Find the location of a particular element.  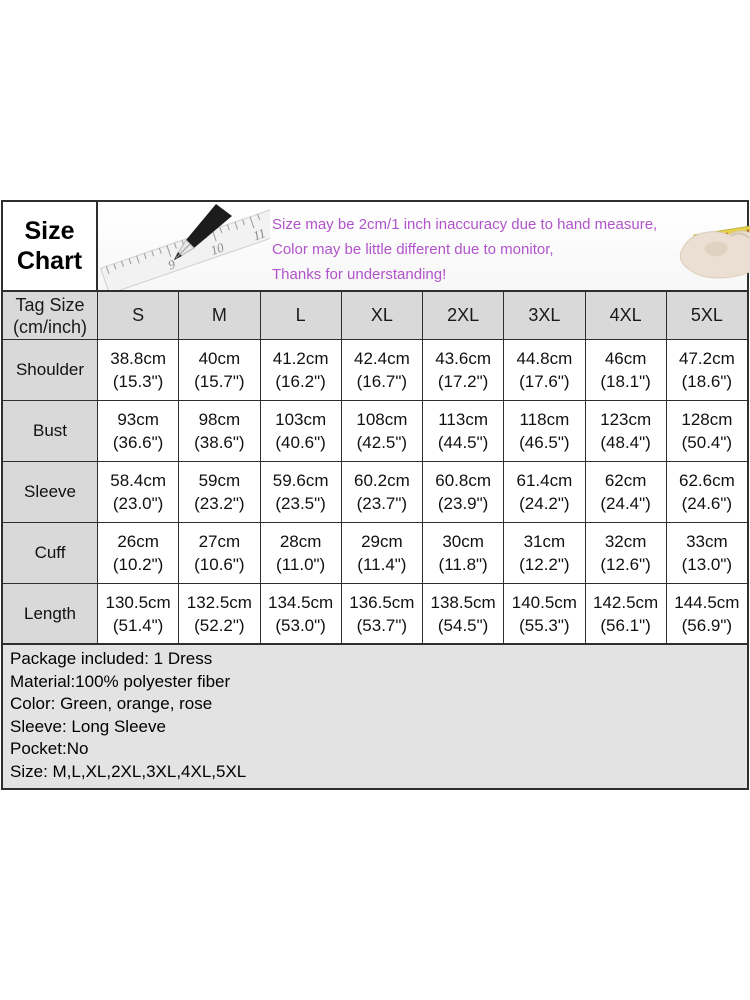

size-cell: 44.8cm (17.6") is located at coordinates (545, 370).